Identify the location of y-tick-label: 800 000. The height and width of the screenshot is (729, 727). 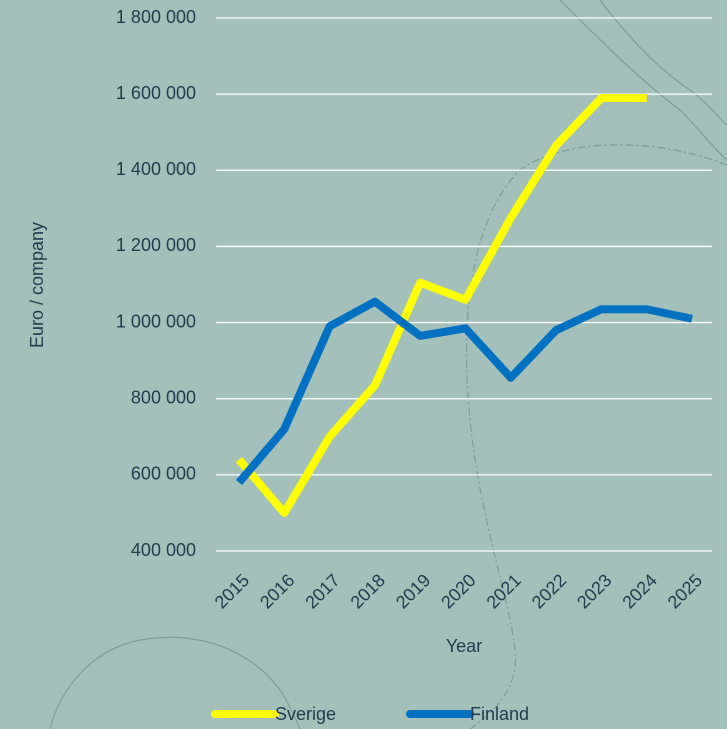
(163, 397).